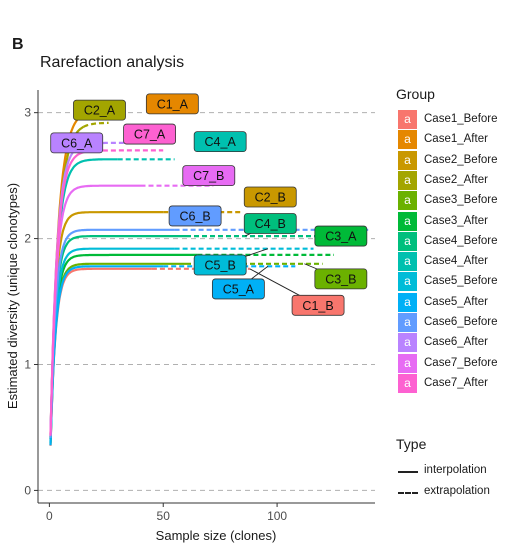 The height and width of the screenshot is (553, 523). What do you see at coordinates (408, 472) in the screenshot?
I see `legend-solid-line` at bounding box center [408, 472].